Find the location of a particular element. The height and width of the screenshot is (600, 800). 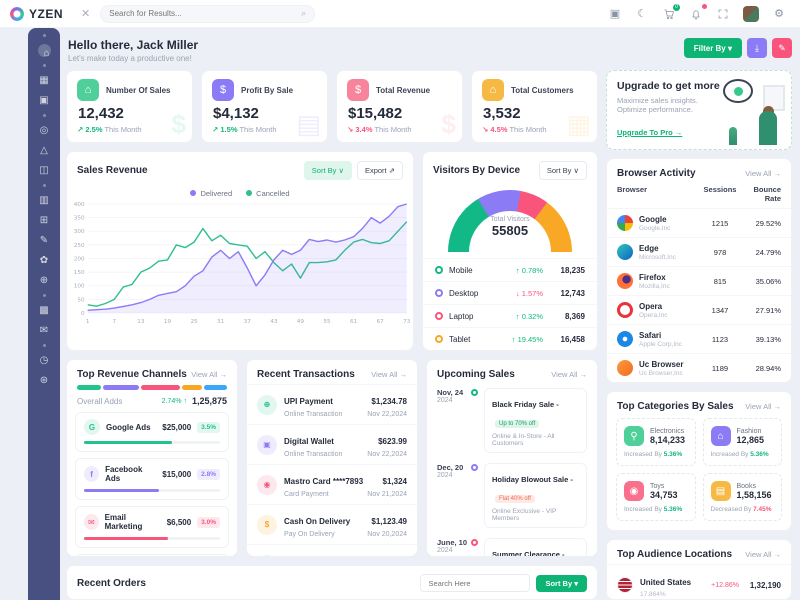

browser-row: Edge Microsoft,Inc 978 24.79% is located at coordinates (699, 251).